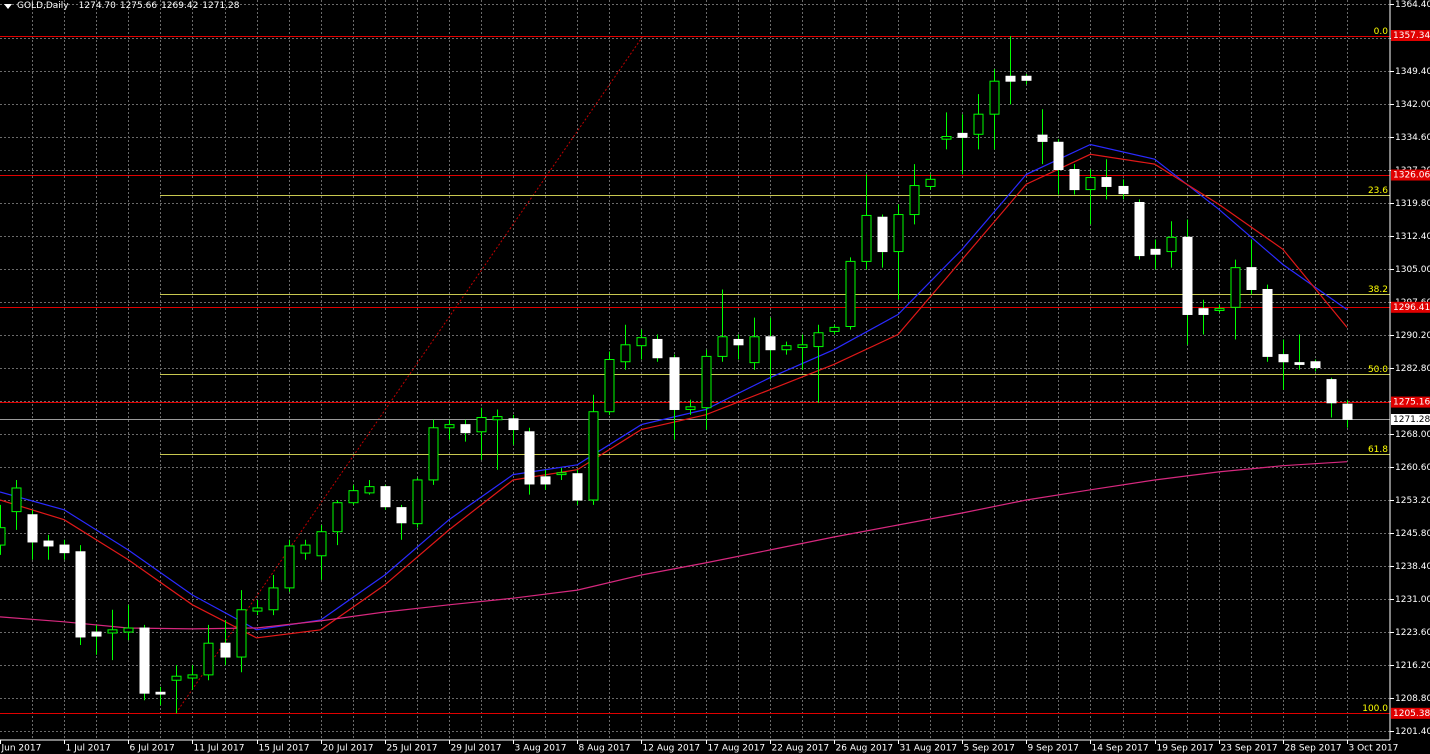  Describe the element at coordinates (1412, 336) in the screenshot. I see `y-tick-label: 1290.20` at that location.